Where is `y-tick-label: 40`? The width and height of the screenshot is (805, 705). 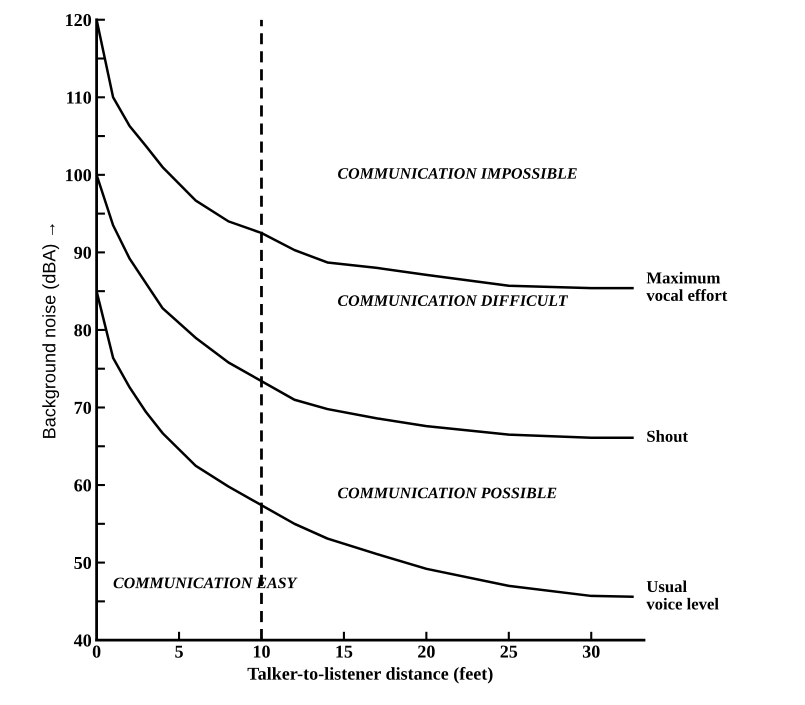 y-tick-label: 40 is located at coordinates (83, 640).